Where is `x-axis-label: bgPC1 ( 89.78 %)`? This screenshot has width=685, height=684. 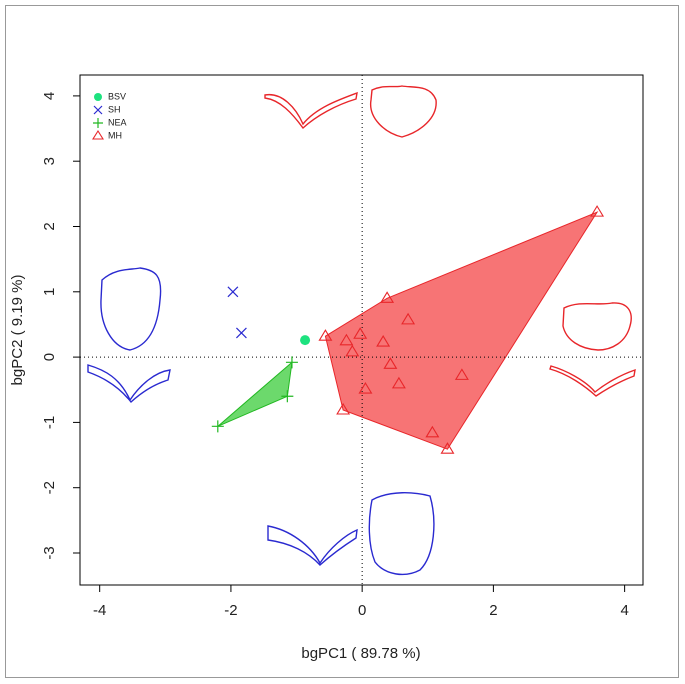
x-axis-label: bgPC1 ( 89.78 %) is located at coordinates (360, 653).